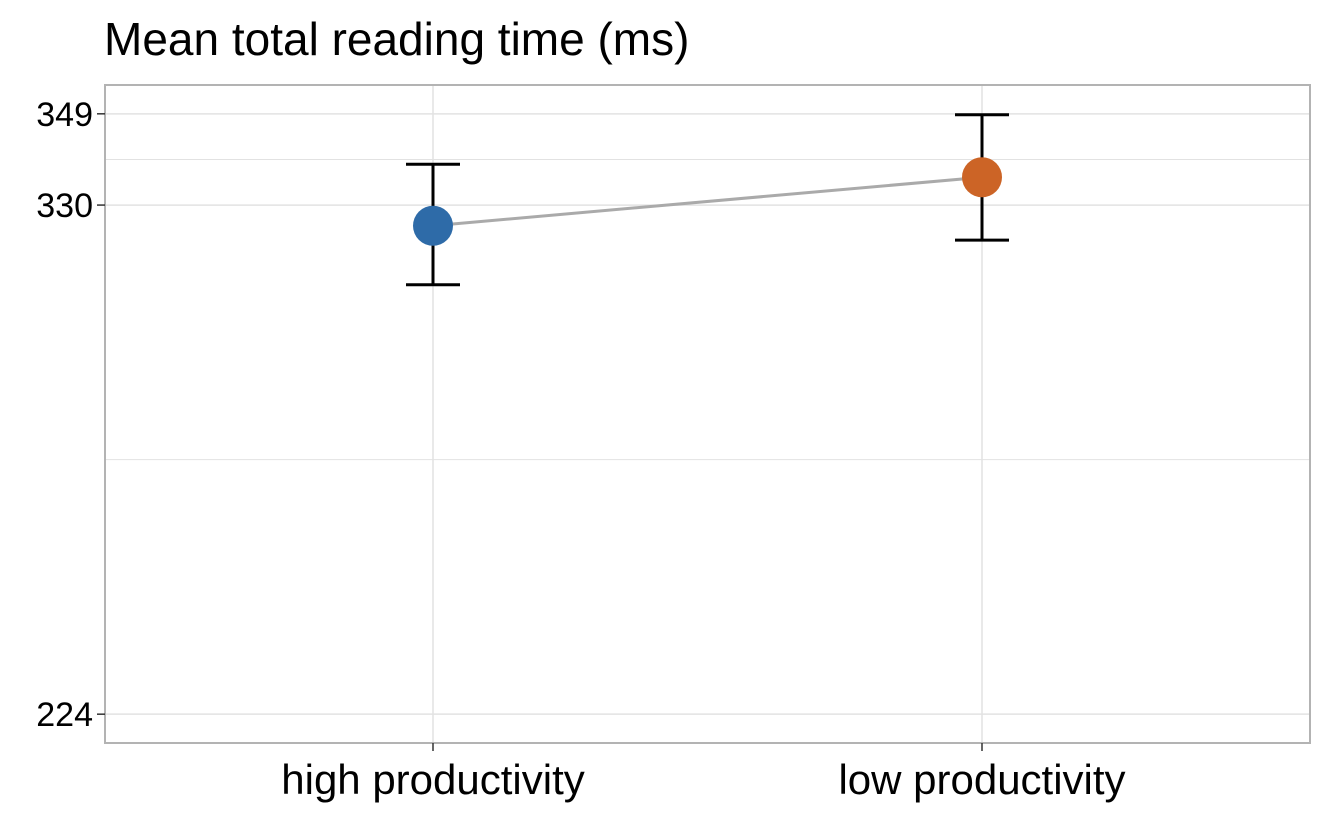 This screenshot has height=822, width=1338. I want to click on y-tick-label-2: 349, so click(64, 115).